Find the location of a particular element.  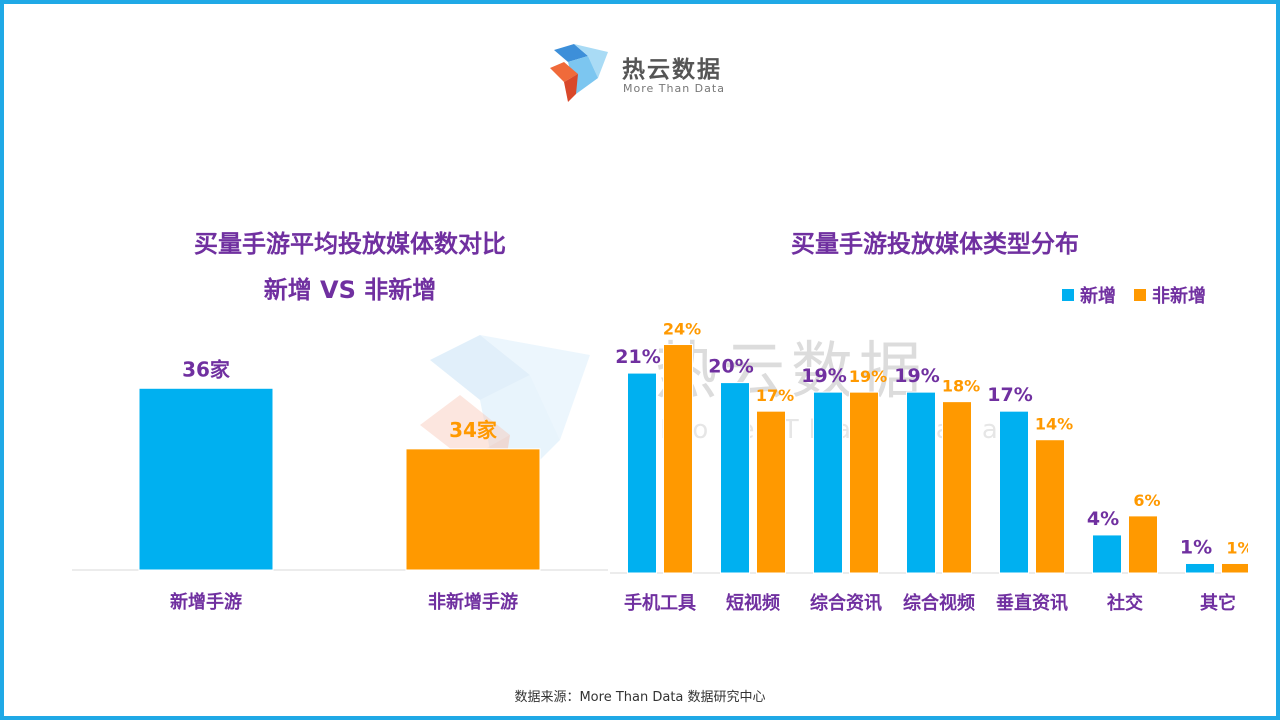

logo-title: 热云数据 is located at coordinates (672, 70).